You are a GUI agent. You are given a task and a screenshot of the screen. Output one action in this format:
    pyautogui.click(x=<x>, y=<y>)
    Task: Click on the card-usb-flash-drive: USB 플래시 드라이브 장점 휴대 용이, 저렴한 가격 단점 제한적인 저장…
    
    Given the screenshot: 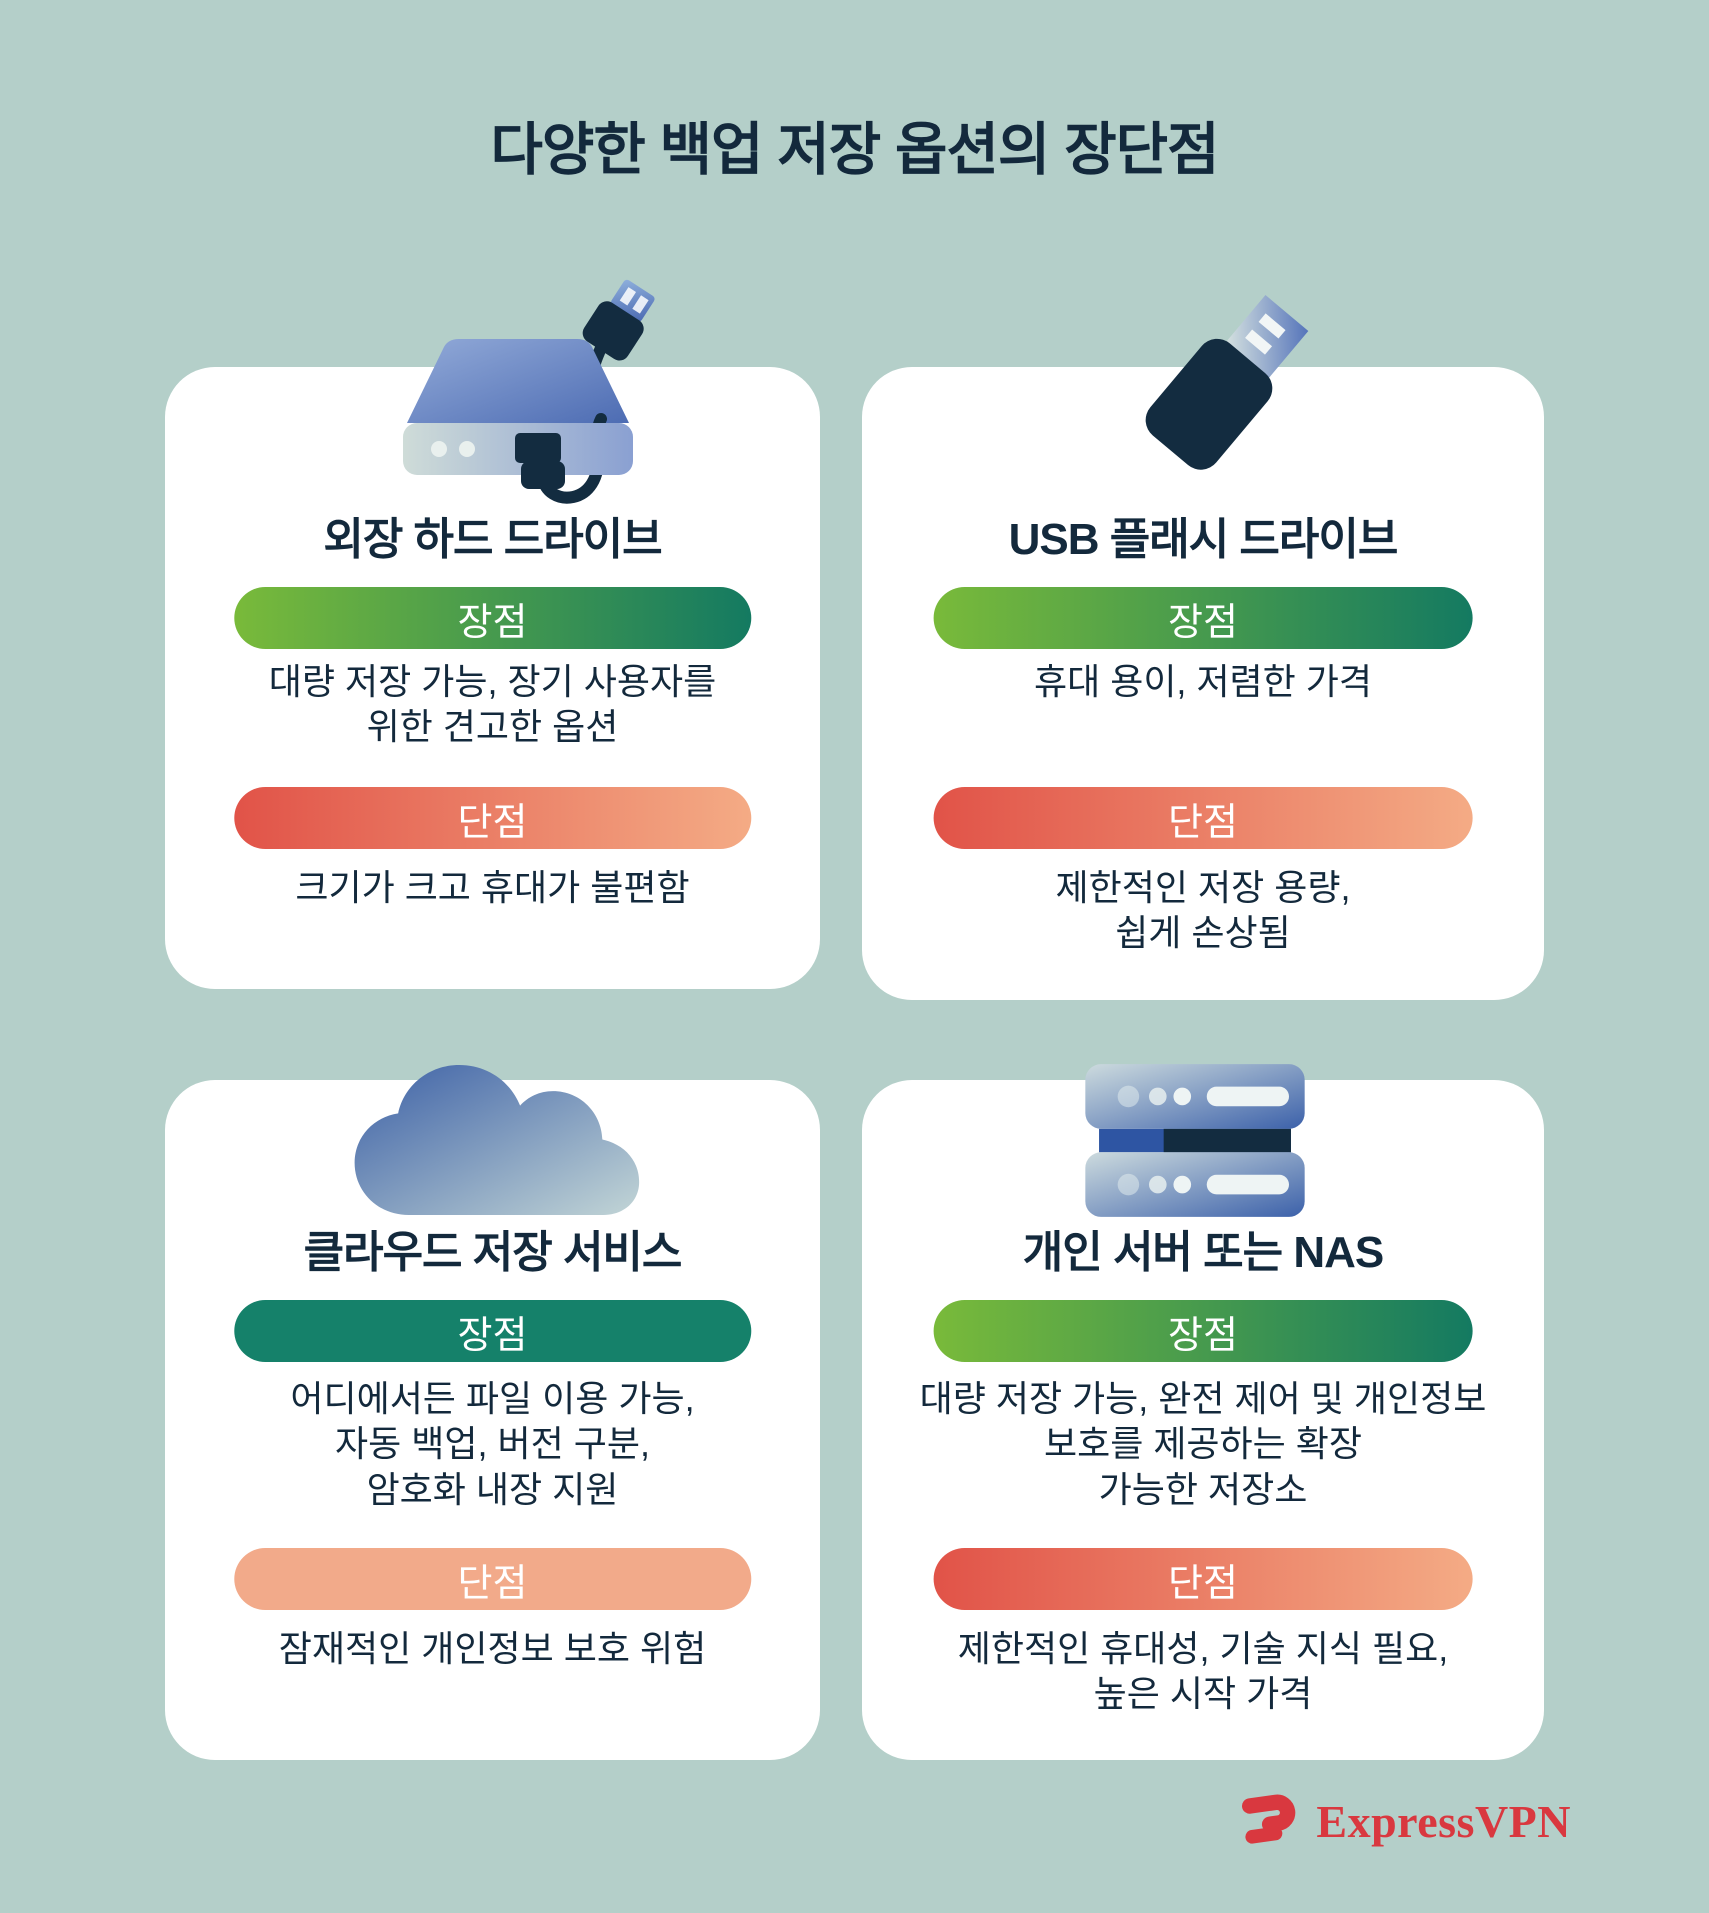 What is the action you would take?
    pyautogui.click(x=1203, y=647)
    